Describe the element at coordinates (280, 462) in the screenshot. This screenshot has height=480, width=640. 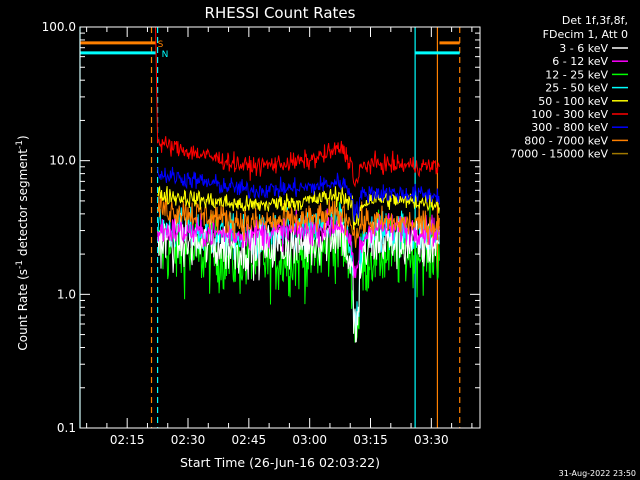
I see `x-axis-label: Start Time (26-Jun-16 02:03:22)` at that location.